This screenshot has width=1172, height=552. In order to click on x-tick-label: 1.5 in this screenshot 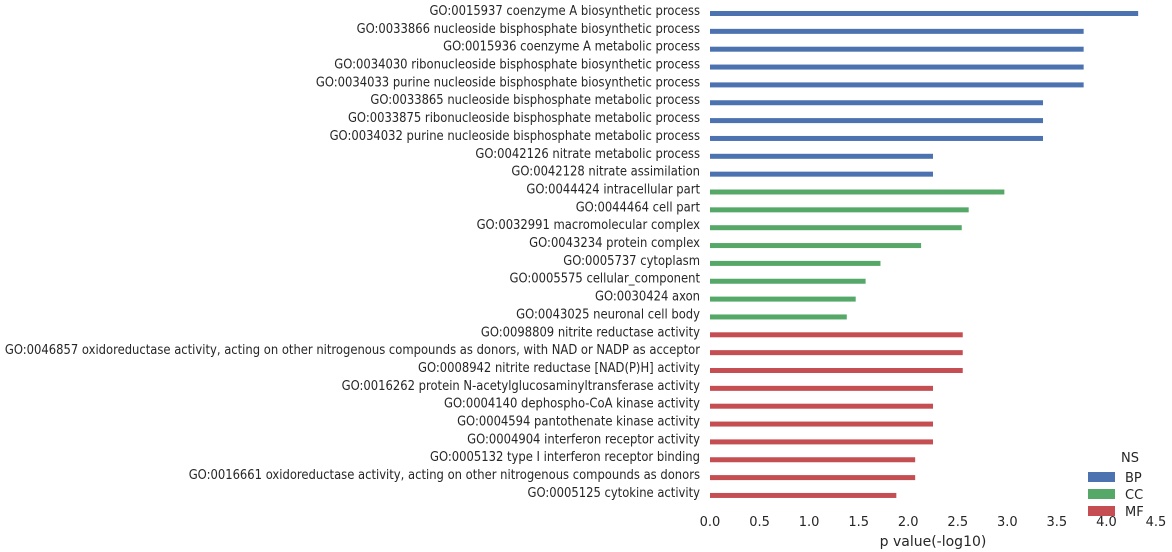, I will do `click(858, 522)`.